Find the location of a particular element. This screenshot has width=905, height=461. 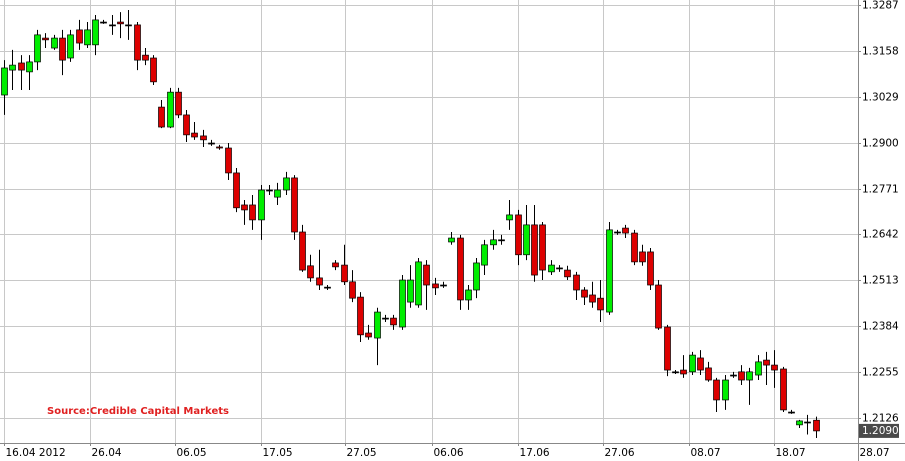

last-price-label: 1.2090 is located at coordinates (880, 431).